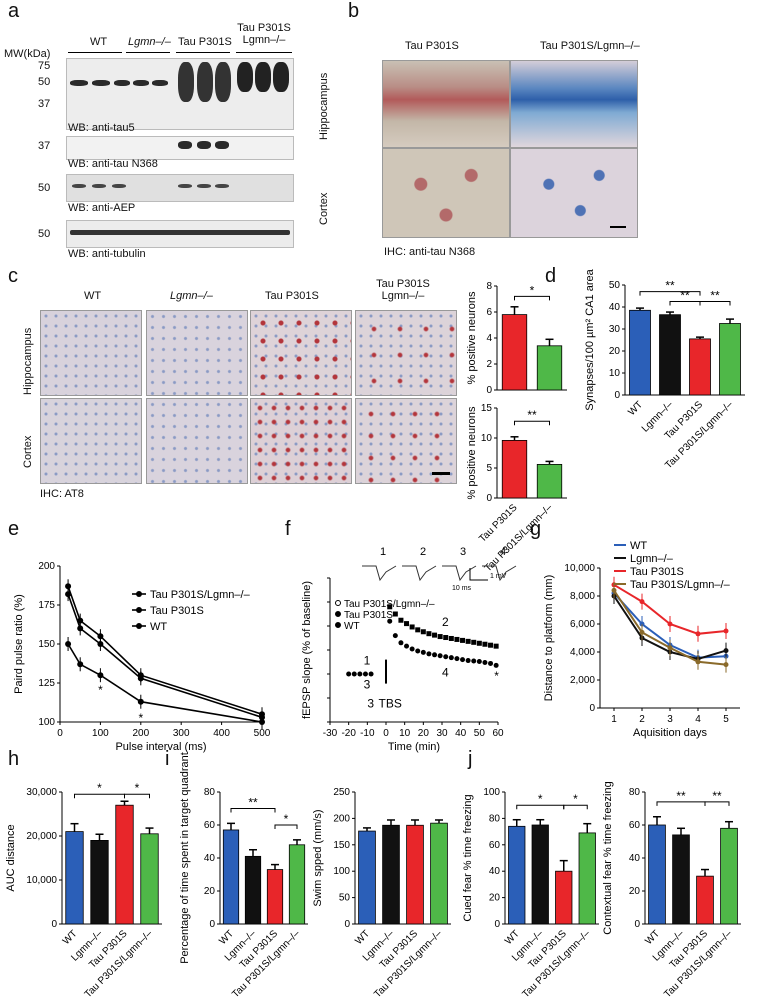  I want to click on ihc-caption: IHC: AT8, so click(62, 494).